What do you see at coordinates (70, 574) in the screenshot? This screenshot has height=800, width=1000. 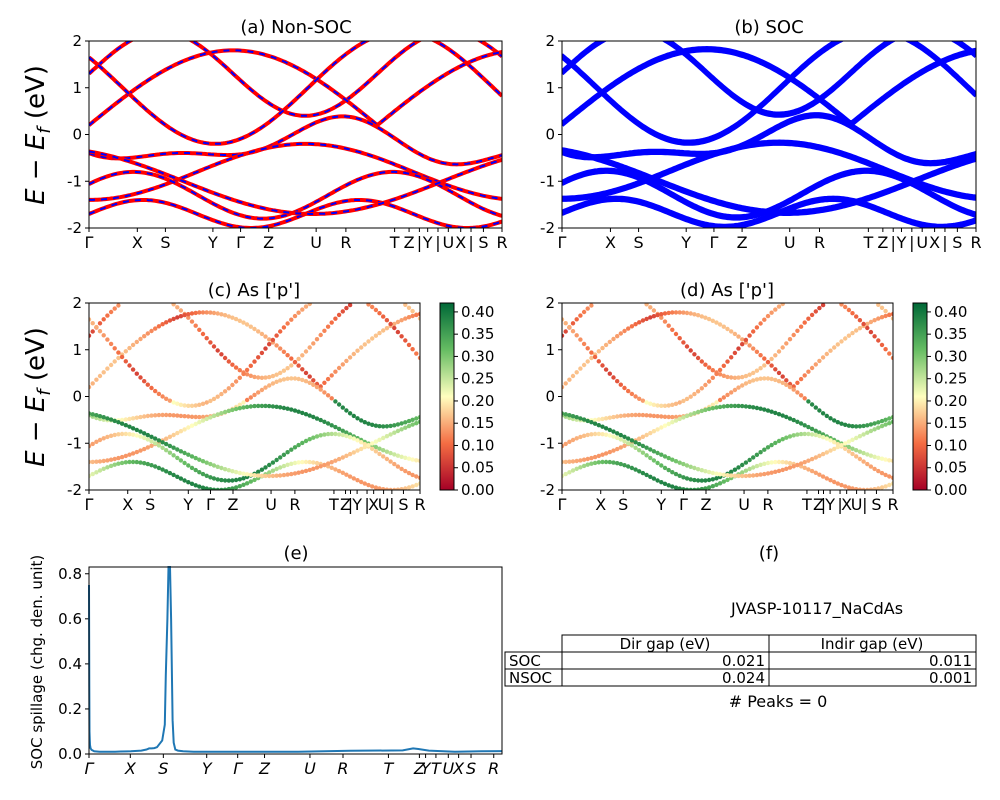 I see `y-tick-label: 0.8` at bounding box center [70, 574].